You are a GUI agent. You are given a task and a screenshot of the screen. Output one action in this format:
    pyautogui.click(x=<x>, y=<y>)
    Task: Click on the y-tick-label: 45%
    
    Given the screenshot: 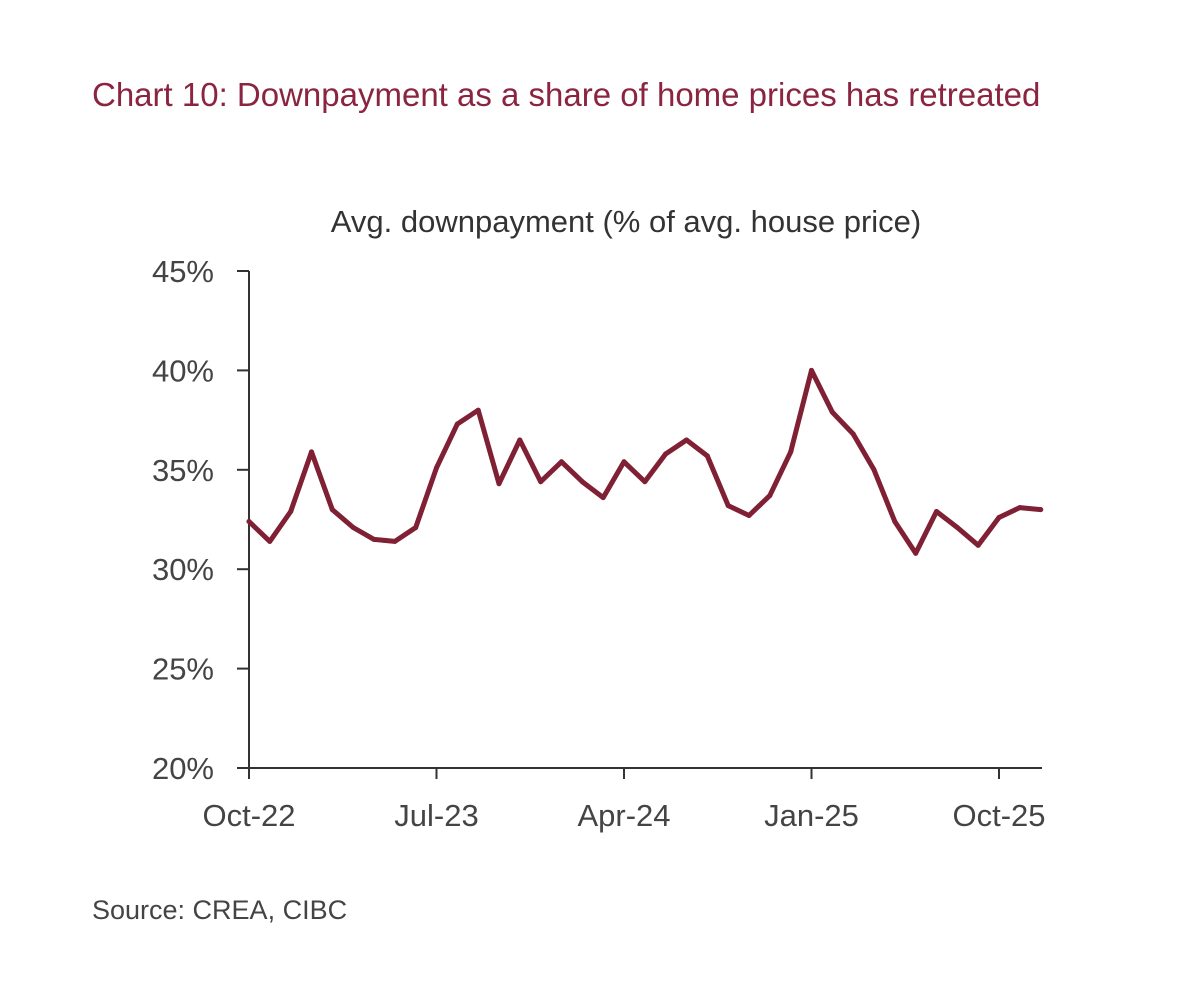 What is the action you would take?
    pyautogui.click(x=183, y=271)
    